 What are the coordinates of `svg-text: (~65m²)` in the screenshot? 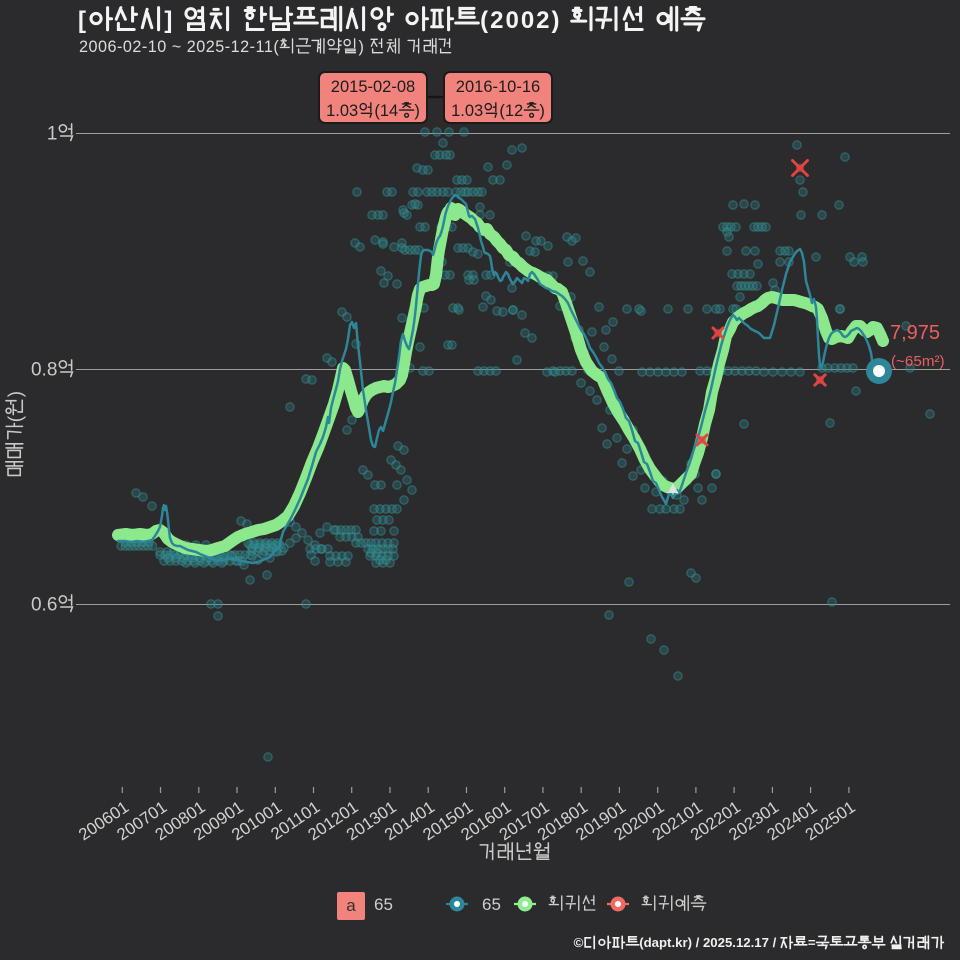 It's located at (918, 361).